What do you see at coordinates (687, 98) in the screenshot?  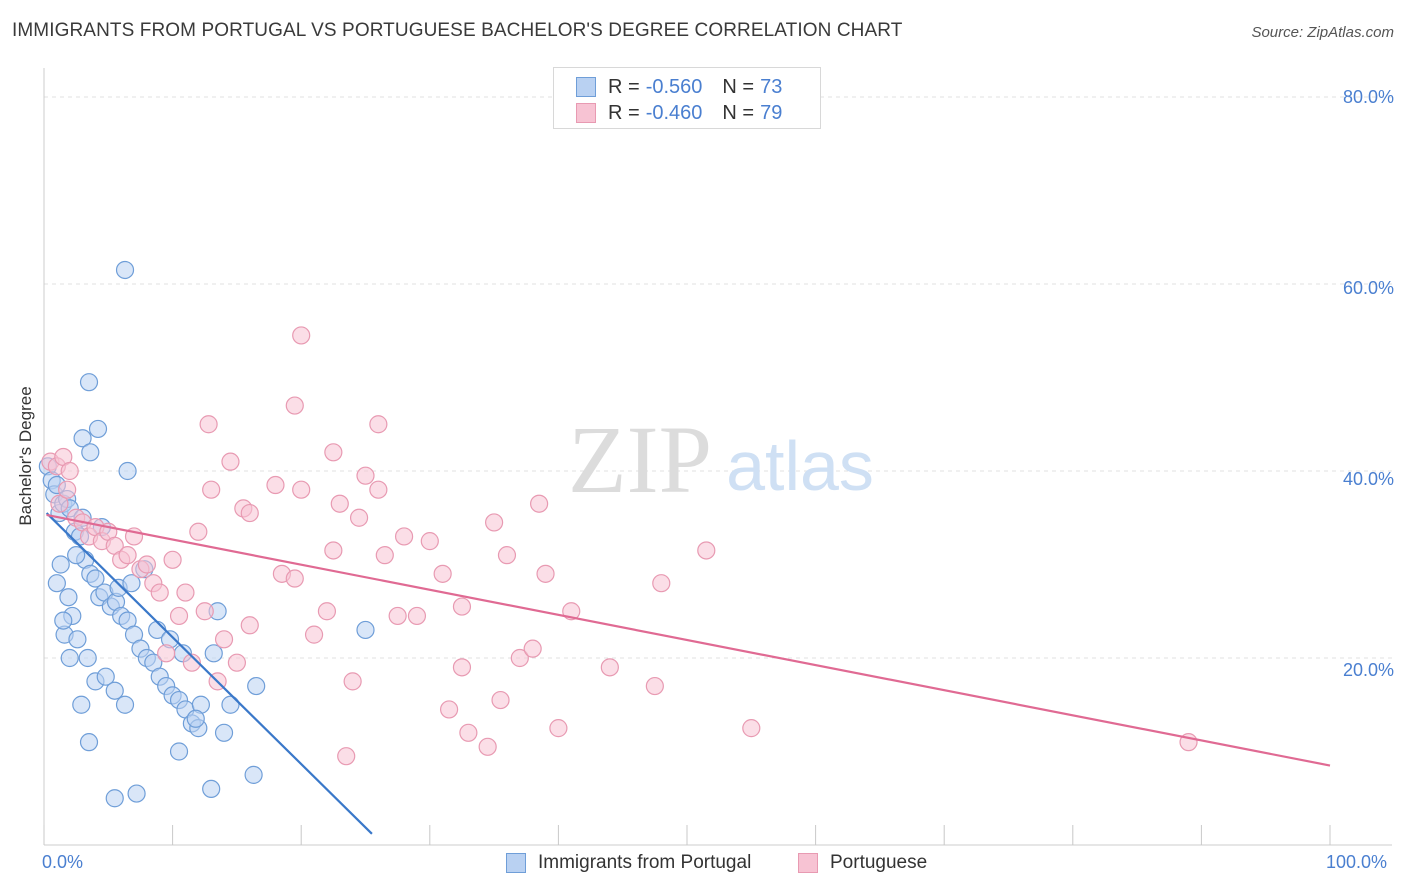 I see `stats-legend: R = -0.560 N = 73 R = -0.460 N = 79` at bounding box center [687, 98].